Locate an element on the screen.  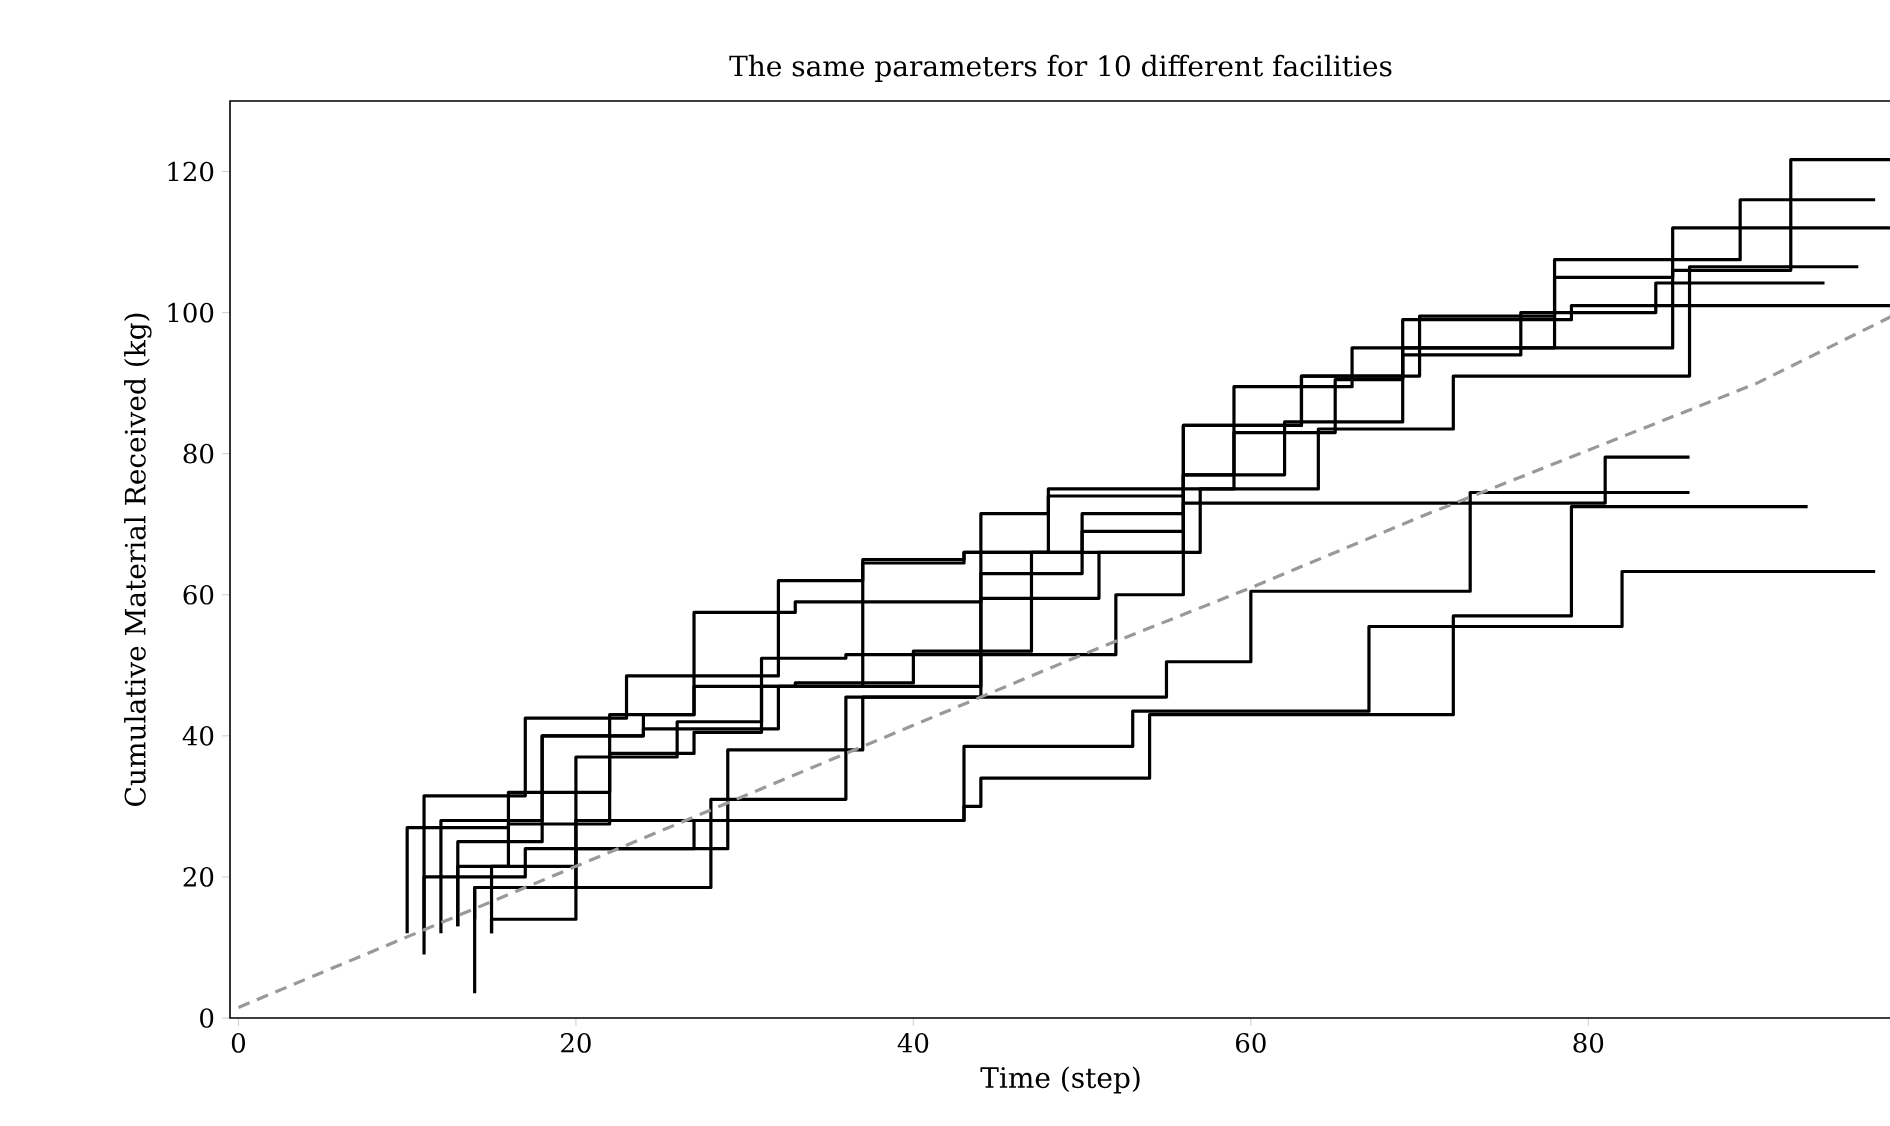
chart-title: The same parameters for 10 different facilities is located at coordinates (1060, 68).